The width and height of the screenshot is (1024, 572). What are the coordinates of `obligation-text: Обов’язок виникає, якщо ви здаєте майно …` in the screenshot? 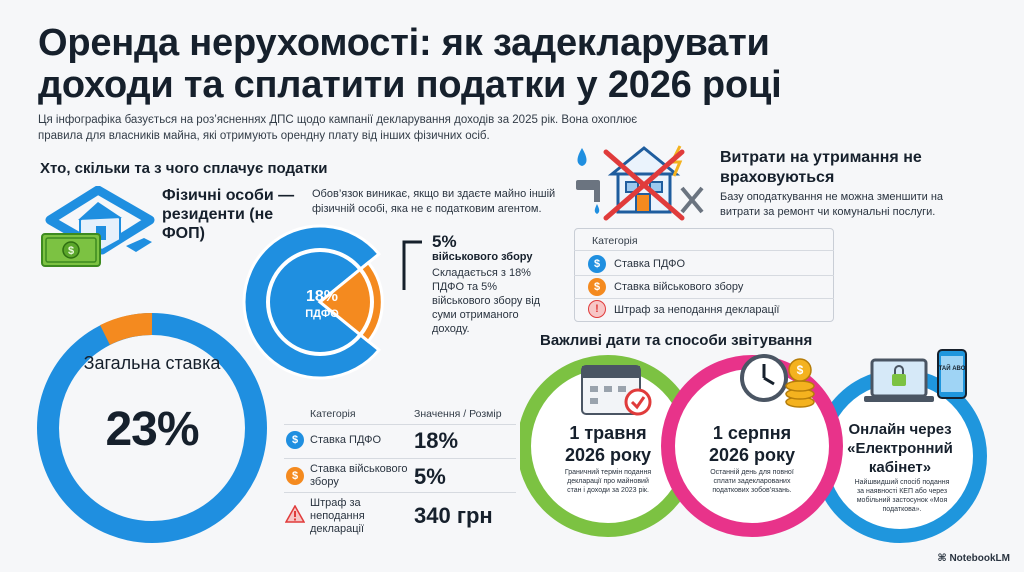 It's located at (434, 201).